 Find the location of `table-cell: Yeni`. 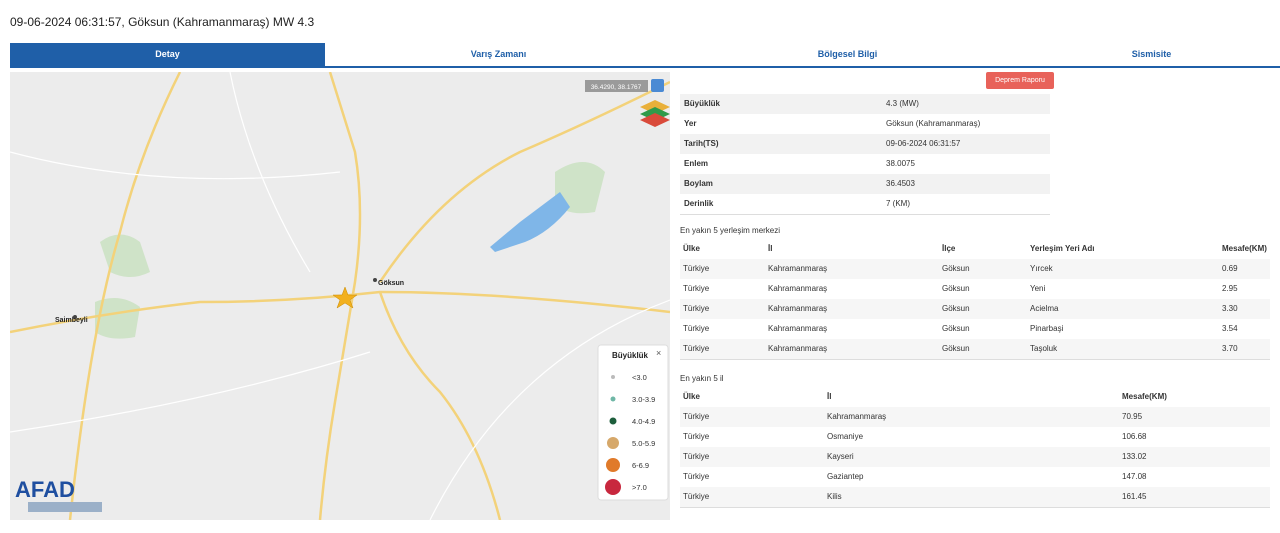

table-cell: Yeni is located at coordinates (1038, 288).